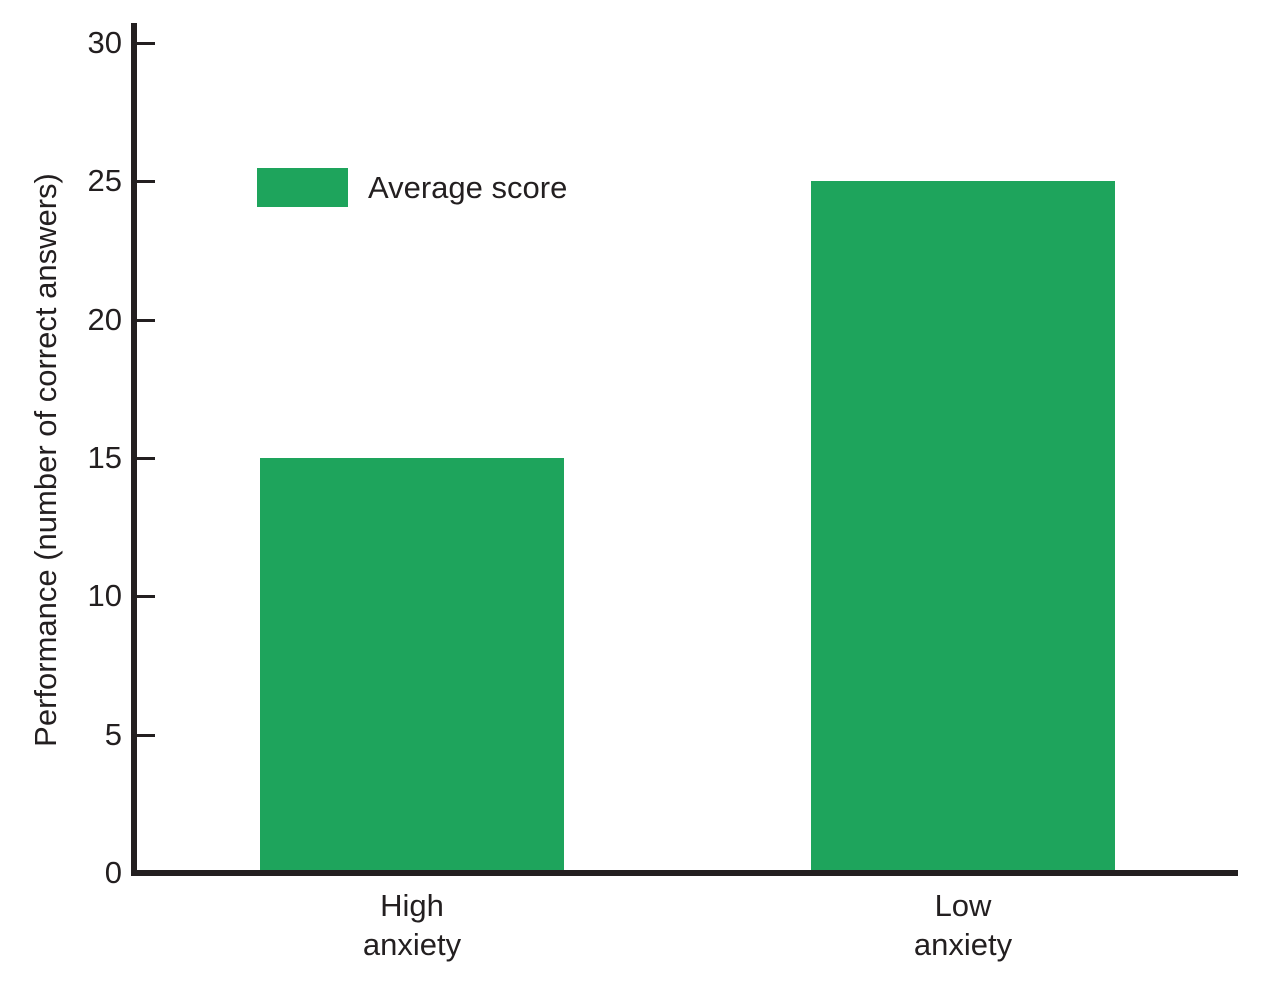 The width and height of the screenshot is (1268, 982). Describe the element at coordinates (104, 457) in the screenshot. I see `y-tick-label: 15` at that location.